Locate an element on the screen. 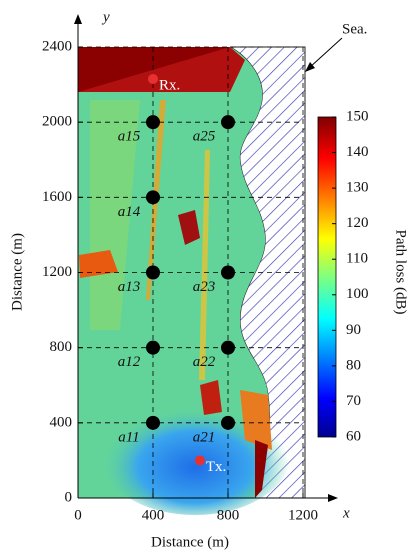 The image size is (419, 553). y-tick-label: 1600 is located at coordinates (57, 197).